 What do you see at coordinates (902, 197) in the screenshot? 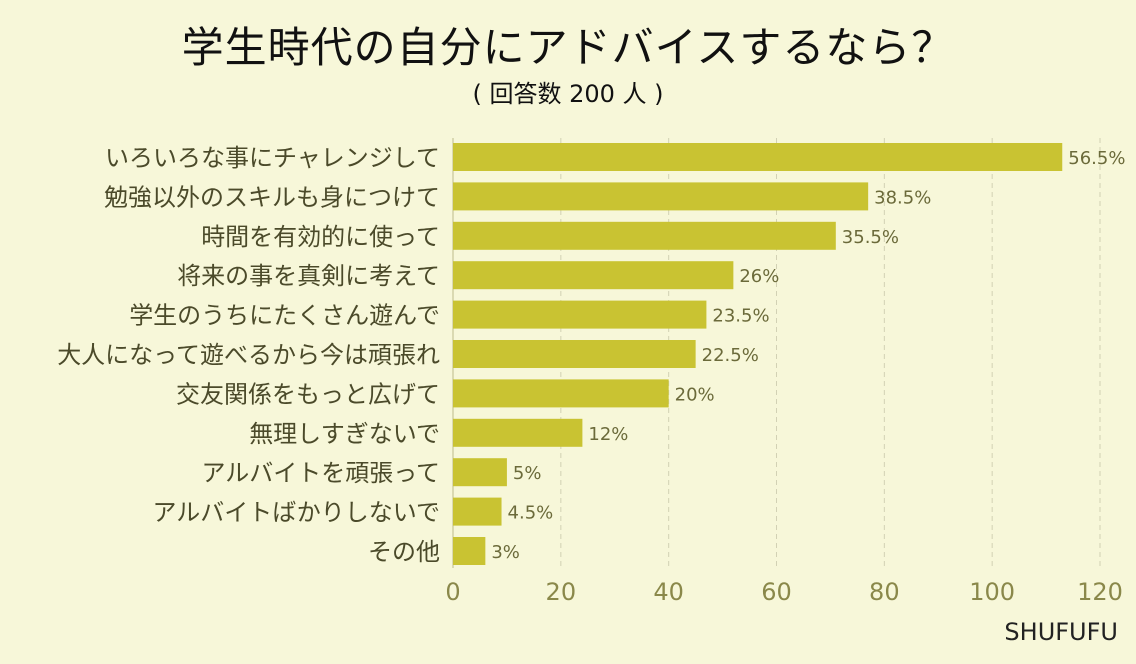
I see `value-label: 38.5%` at bounding box center [902, 197].